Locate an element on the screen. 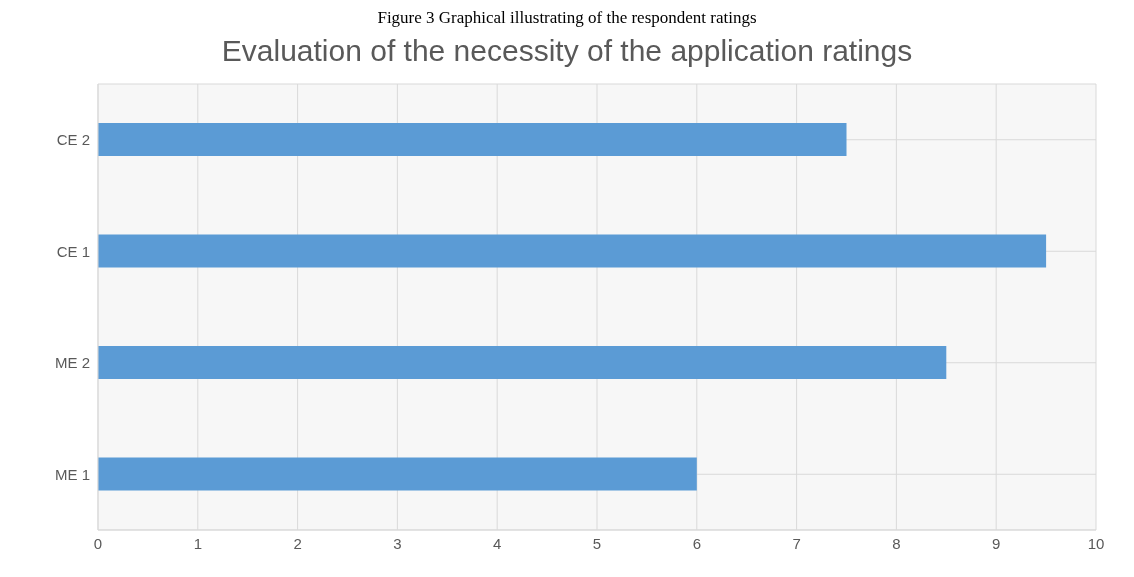 The image size is (1134, 577). x-tick-label: 9 is located at coordinates (996, 543).